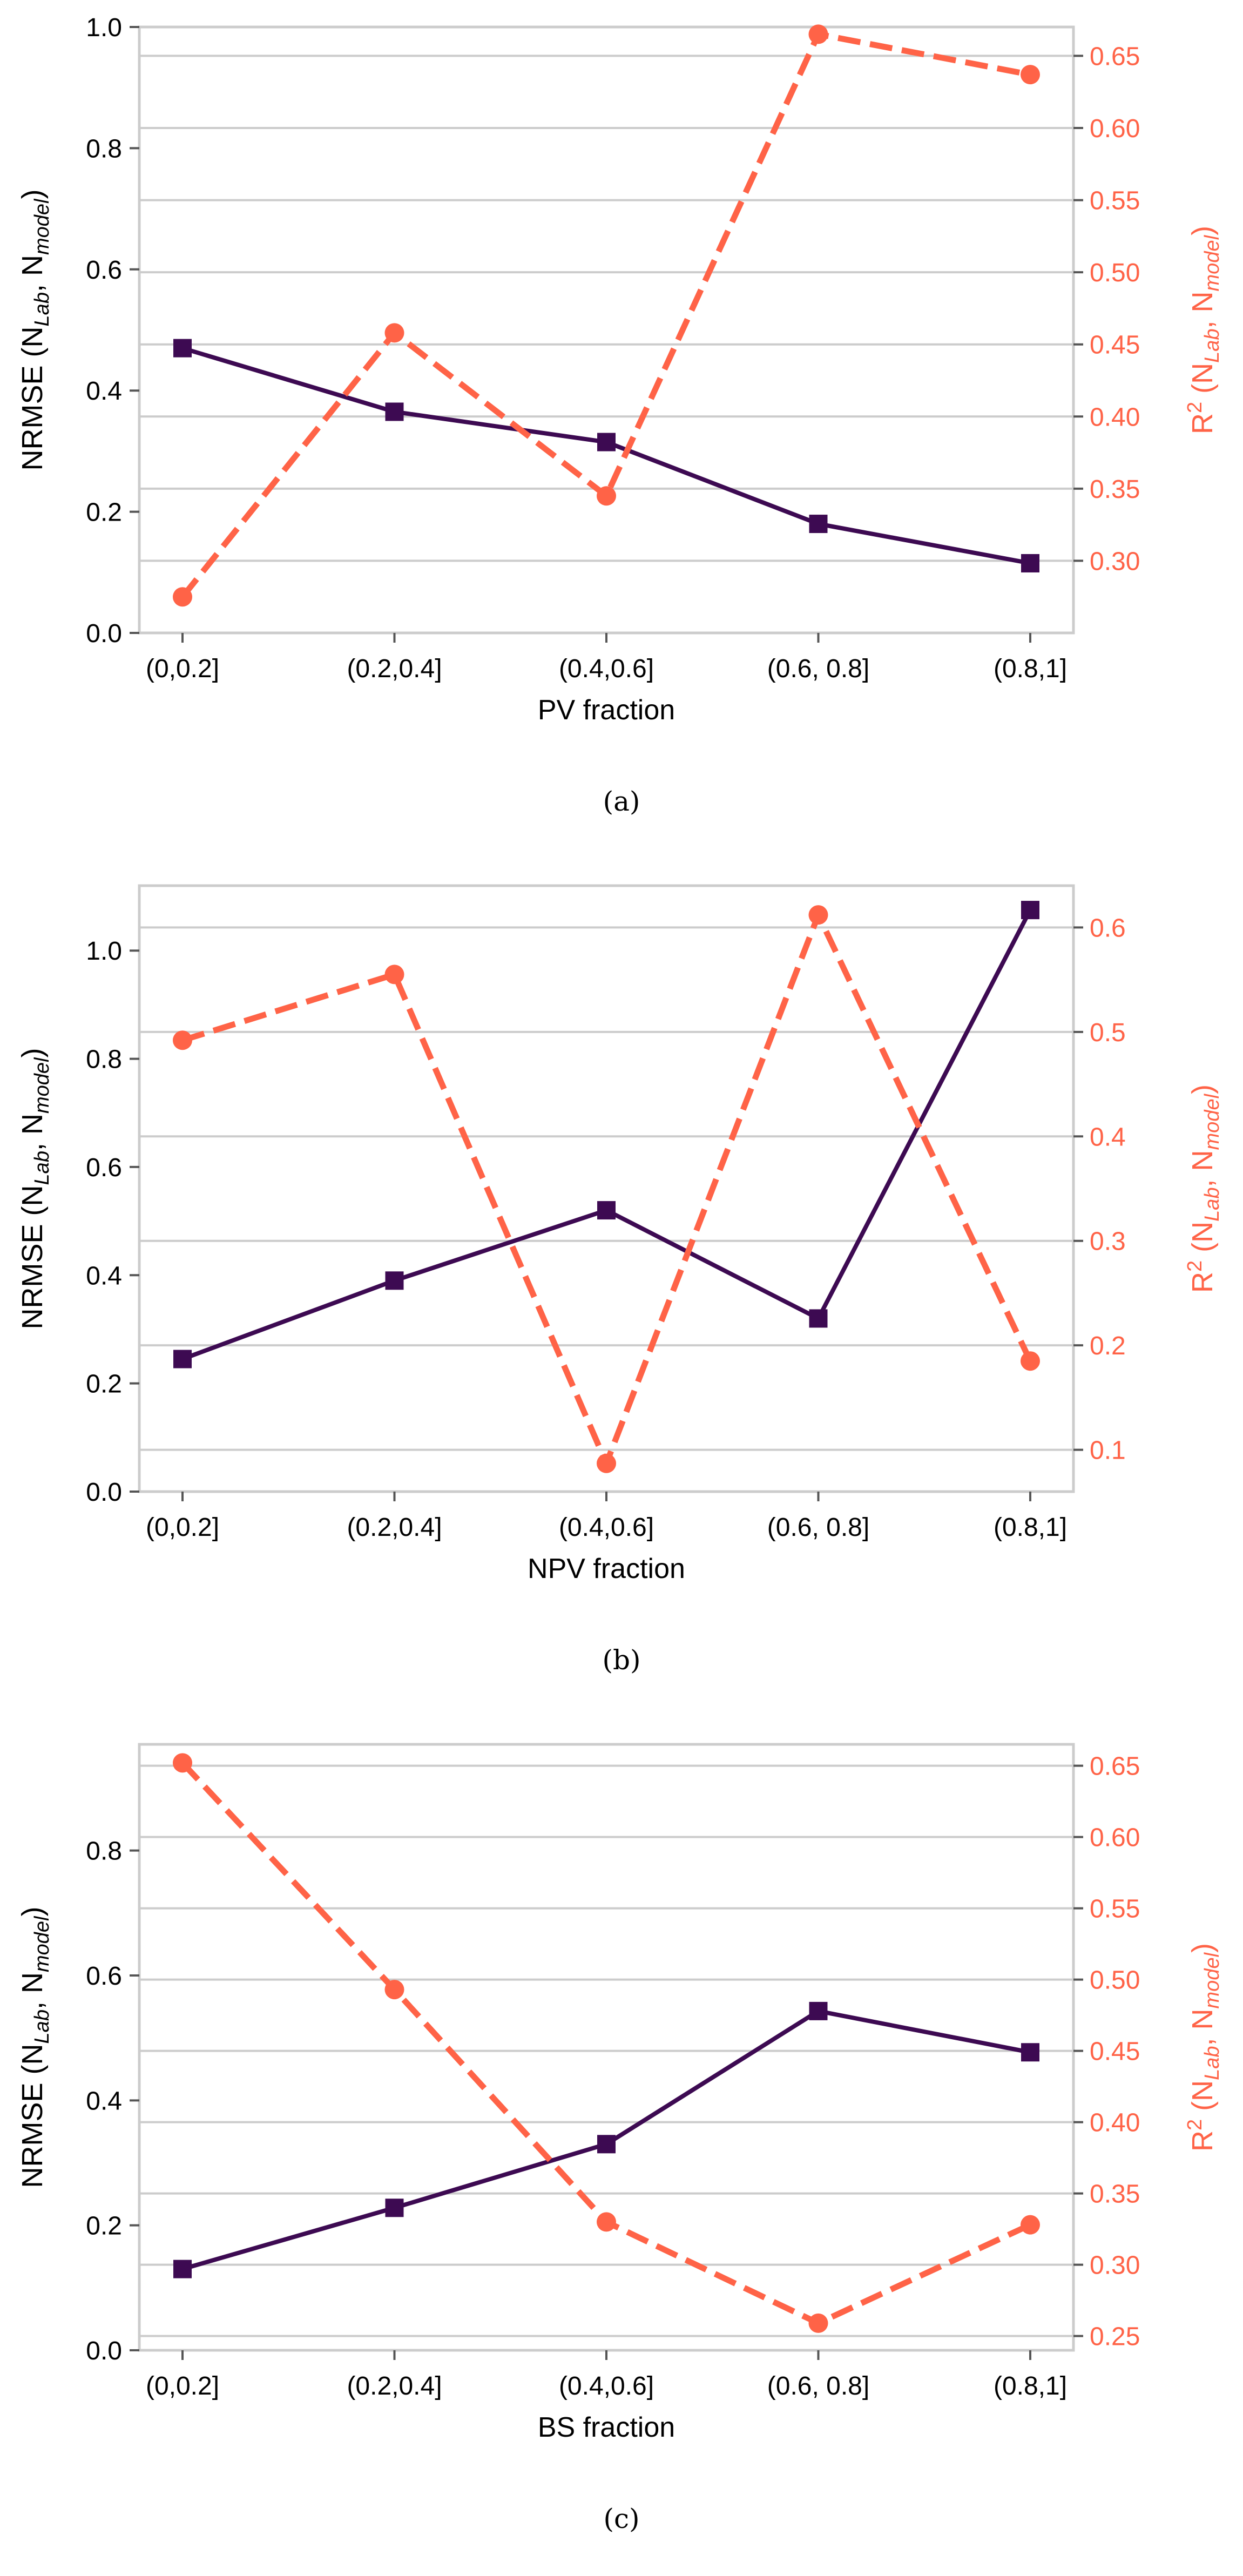  What do you see at coordinates (621, 1660) in the screenshot?
I see `panel-caption: (b)` at bounding box center [621, 1660].